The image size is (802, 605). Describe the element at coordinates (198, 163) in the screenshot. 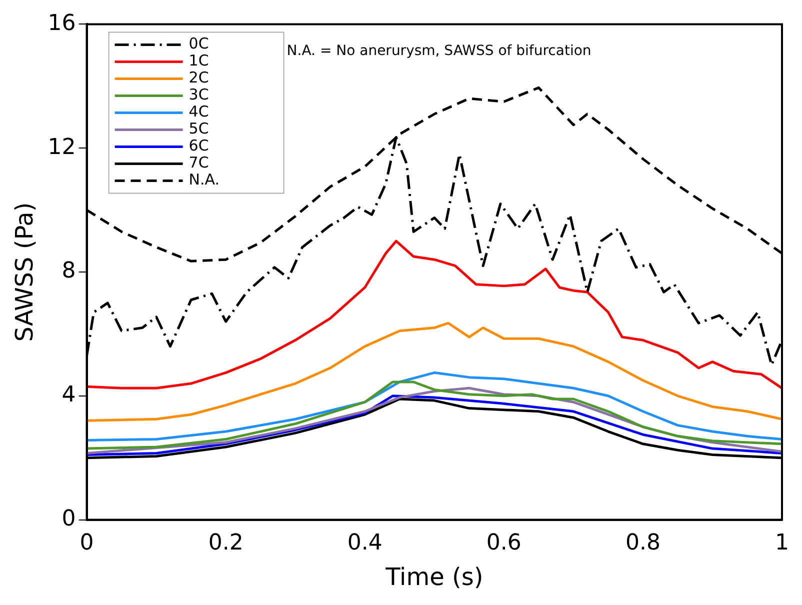

I see `legend-label: 7C` at that location.